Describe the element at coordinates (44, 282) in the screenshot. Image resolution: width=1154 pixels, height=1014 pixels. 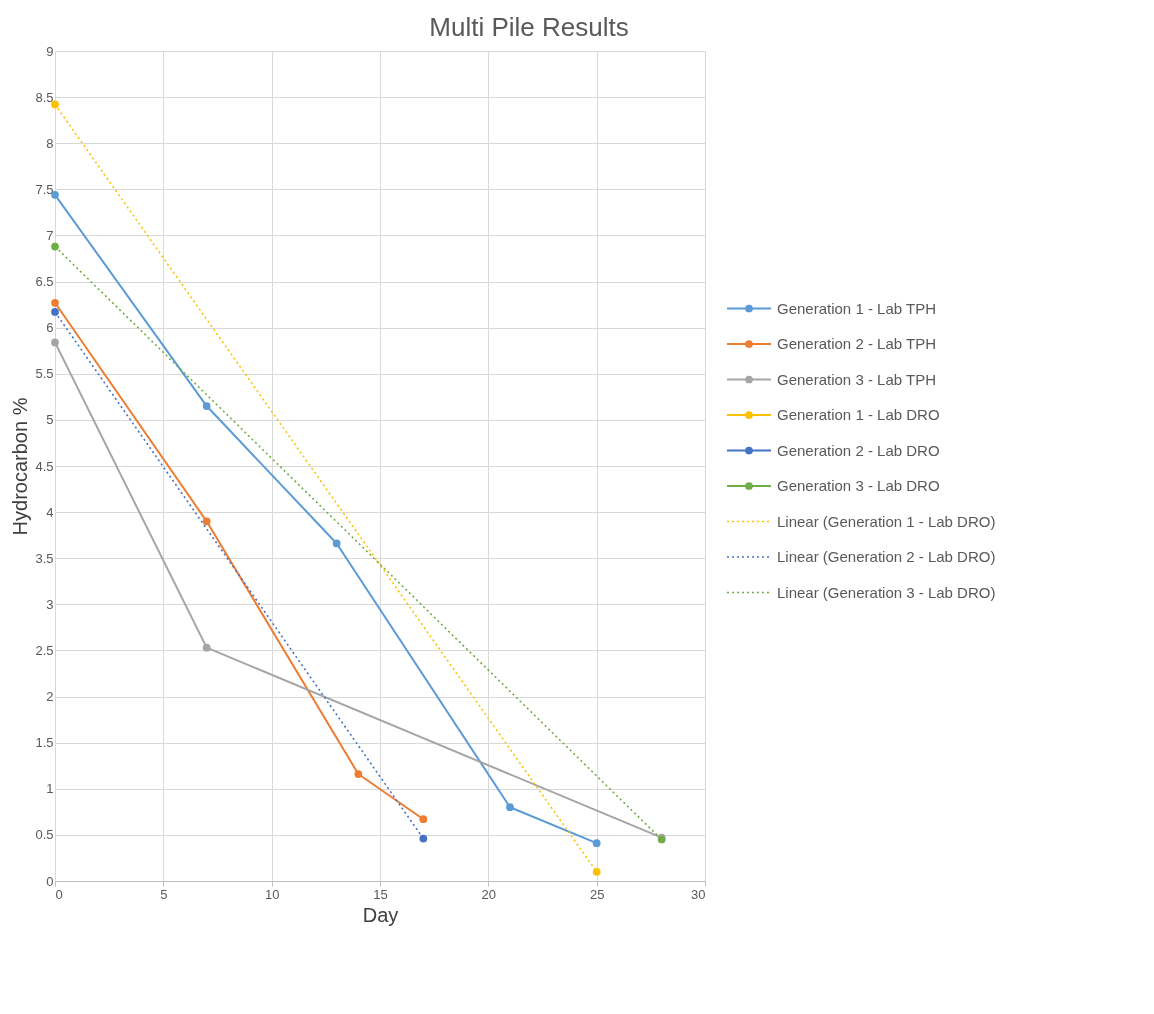
I see `y-tick-label: 6.5` at that location.